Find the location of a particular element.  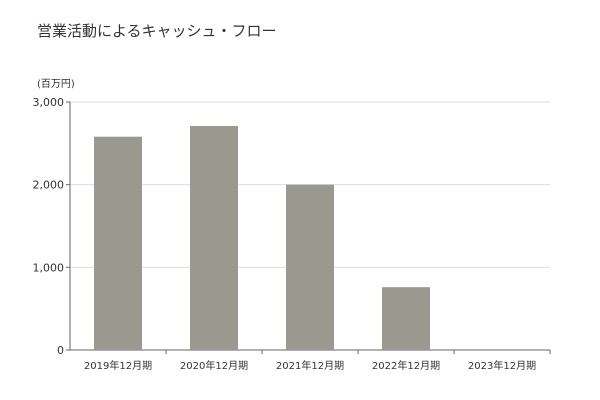

y-axis-unit-label: (百万円) is located at coordinates (56, 84).